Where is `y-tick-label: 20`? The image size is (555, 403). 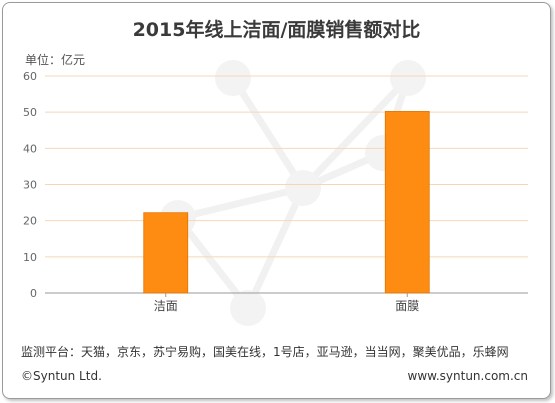
y-tick-label: 20 is located at coordinates (30, 221).